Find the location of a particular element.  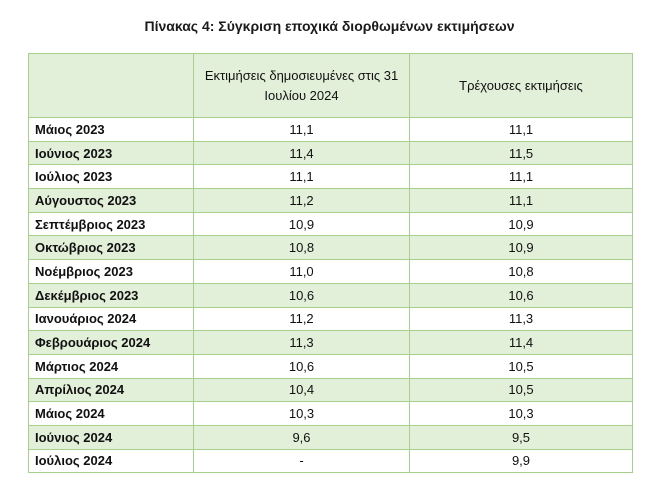

table-row: Ιούλιος 2024-9,9 is located at coordinates (330, 461).